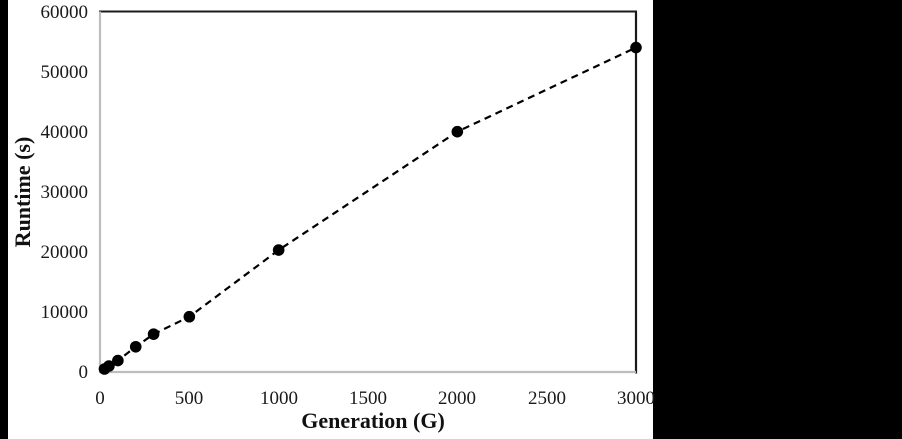 This screenshot has height=439, width=902. What do you see at coordinates (64, 12) in the screenshot?
I see `y-tick-label: 60000` at bounding box center [64, 12].